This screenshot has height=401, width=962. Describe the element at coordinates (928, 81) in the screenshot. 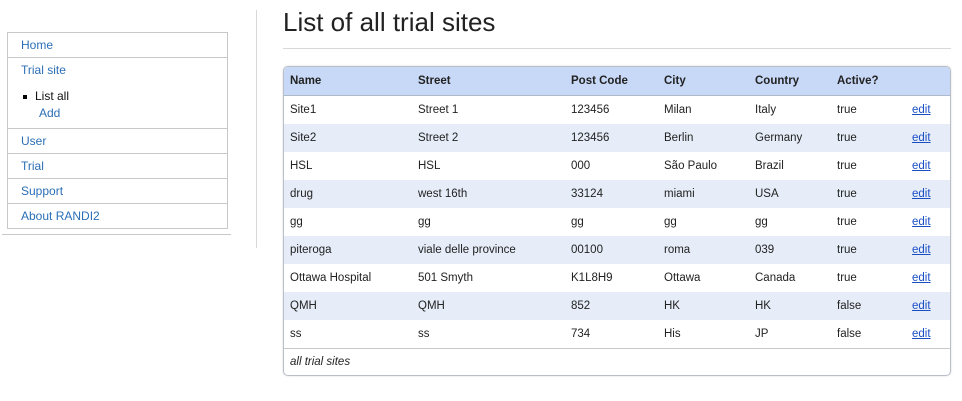

I see `column-header-actions` at that location.